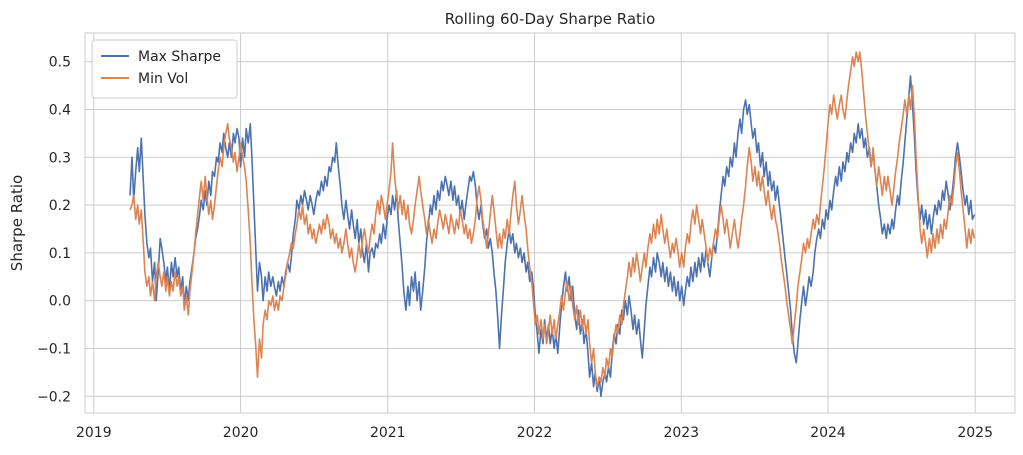 Image resolution: width=1023 pixels, height=455 pixels. What do you see at coordinates (60, 302) in the screenshot?
I see `y-tick-label: 0.0` at bounding box center [60, 302].